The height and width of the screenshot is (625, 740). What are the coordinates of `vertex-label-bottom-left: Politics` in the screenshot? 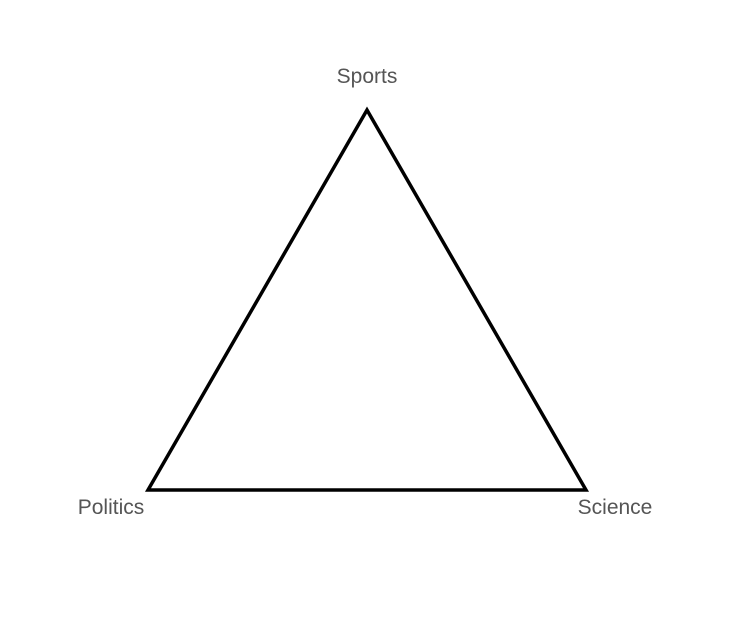 It's located at (111, 507).